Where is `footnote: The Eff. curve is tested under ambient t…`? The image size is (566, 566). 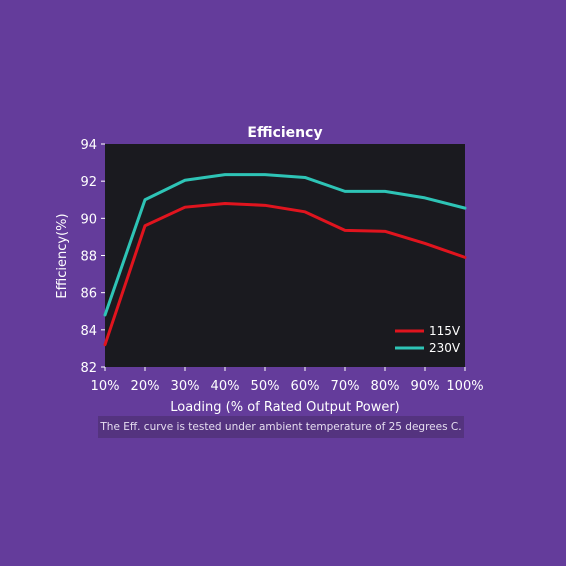
footnote: The Eff. curve is tested under ambient t… is located at coordinates (281, 427).